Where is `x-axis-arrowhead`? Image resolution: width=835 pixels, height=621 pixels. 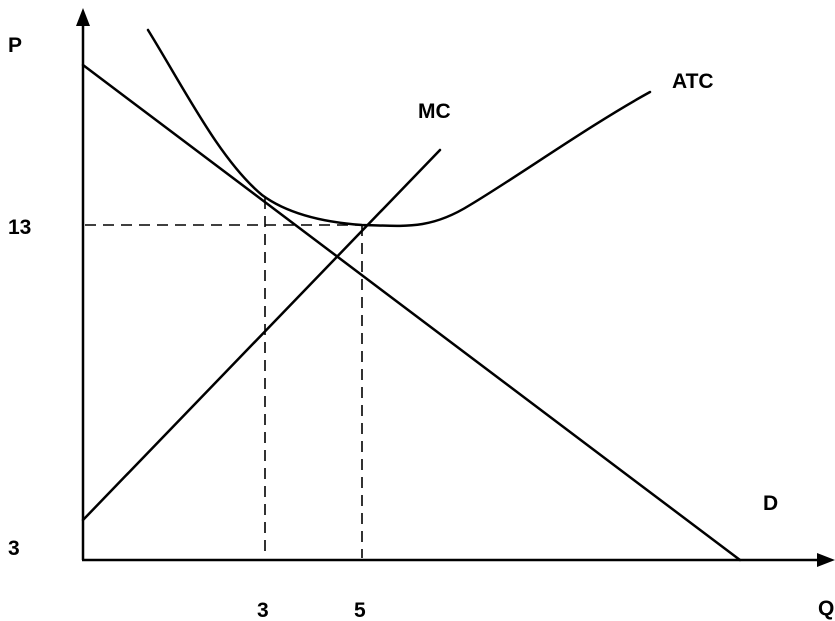 x-axis-arrowhead is located at coordinates (826, 560).